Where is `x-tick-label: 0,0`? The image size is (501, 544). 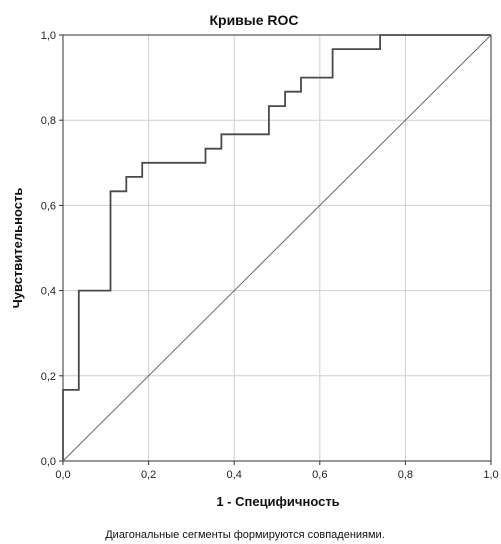
x-tick-label: 0,0 is located at coordinates (62, 475).